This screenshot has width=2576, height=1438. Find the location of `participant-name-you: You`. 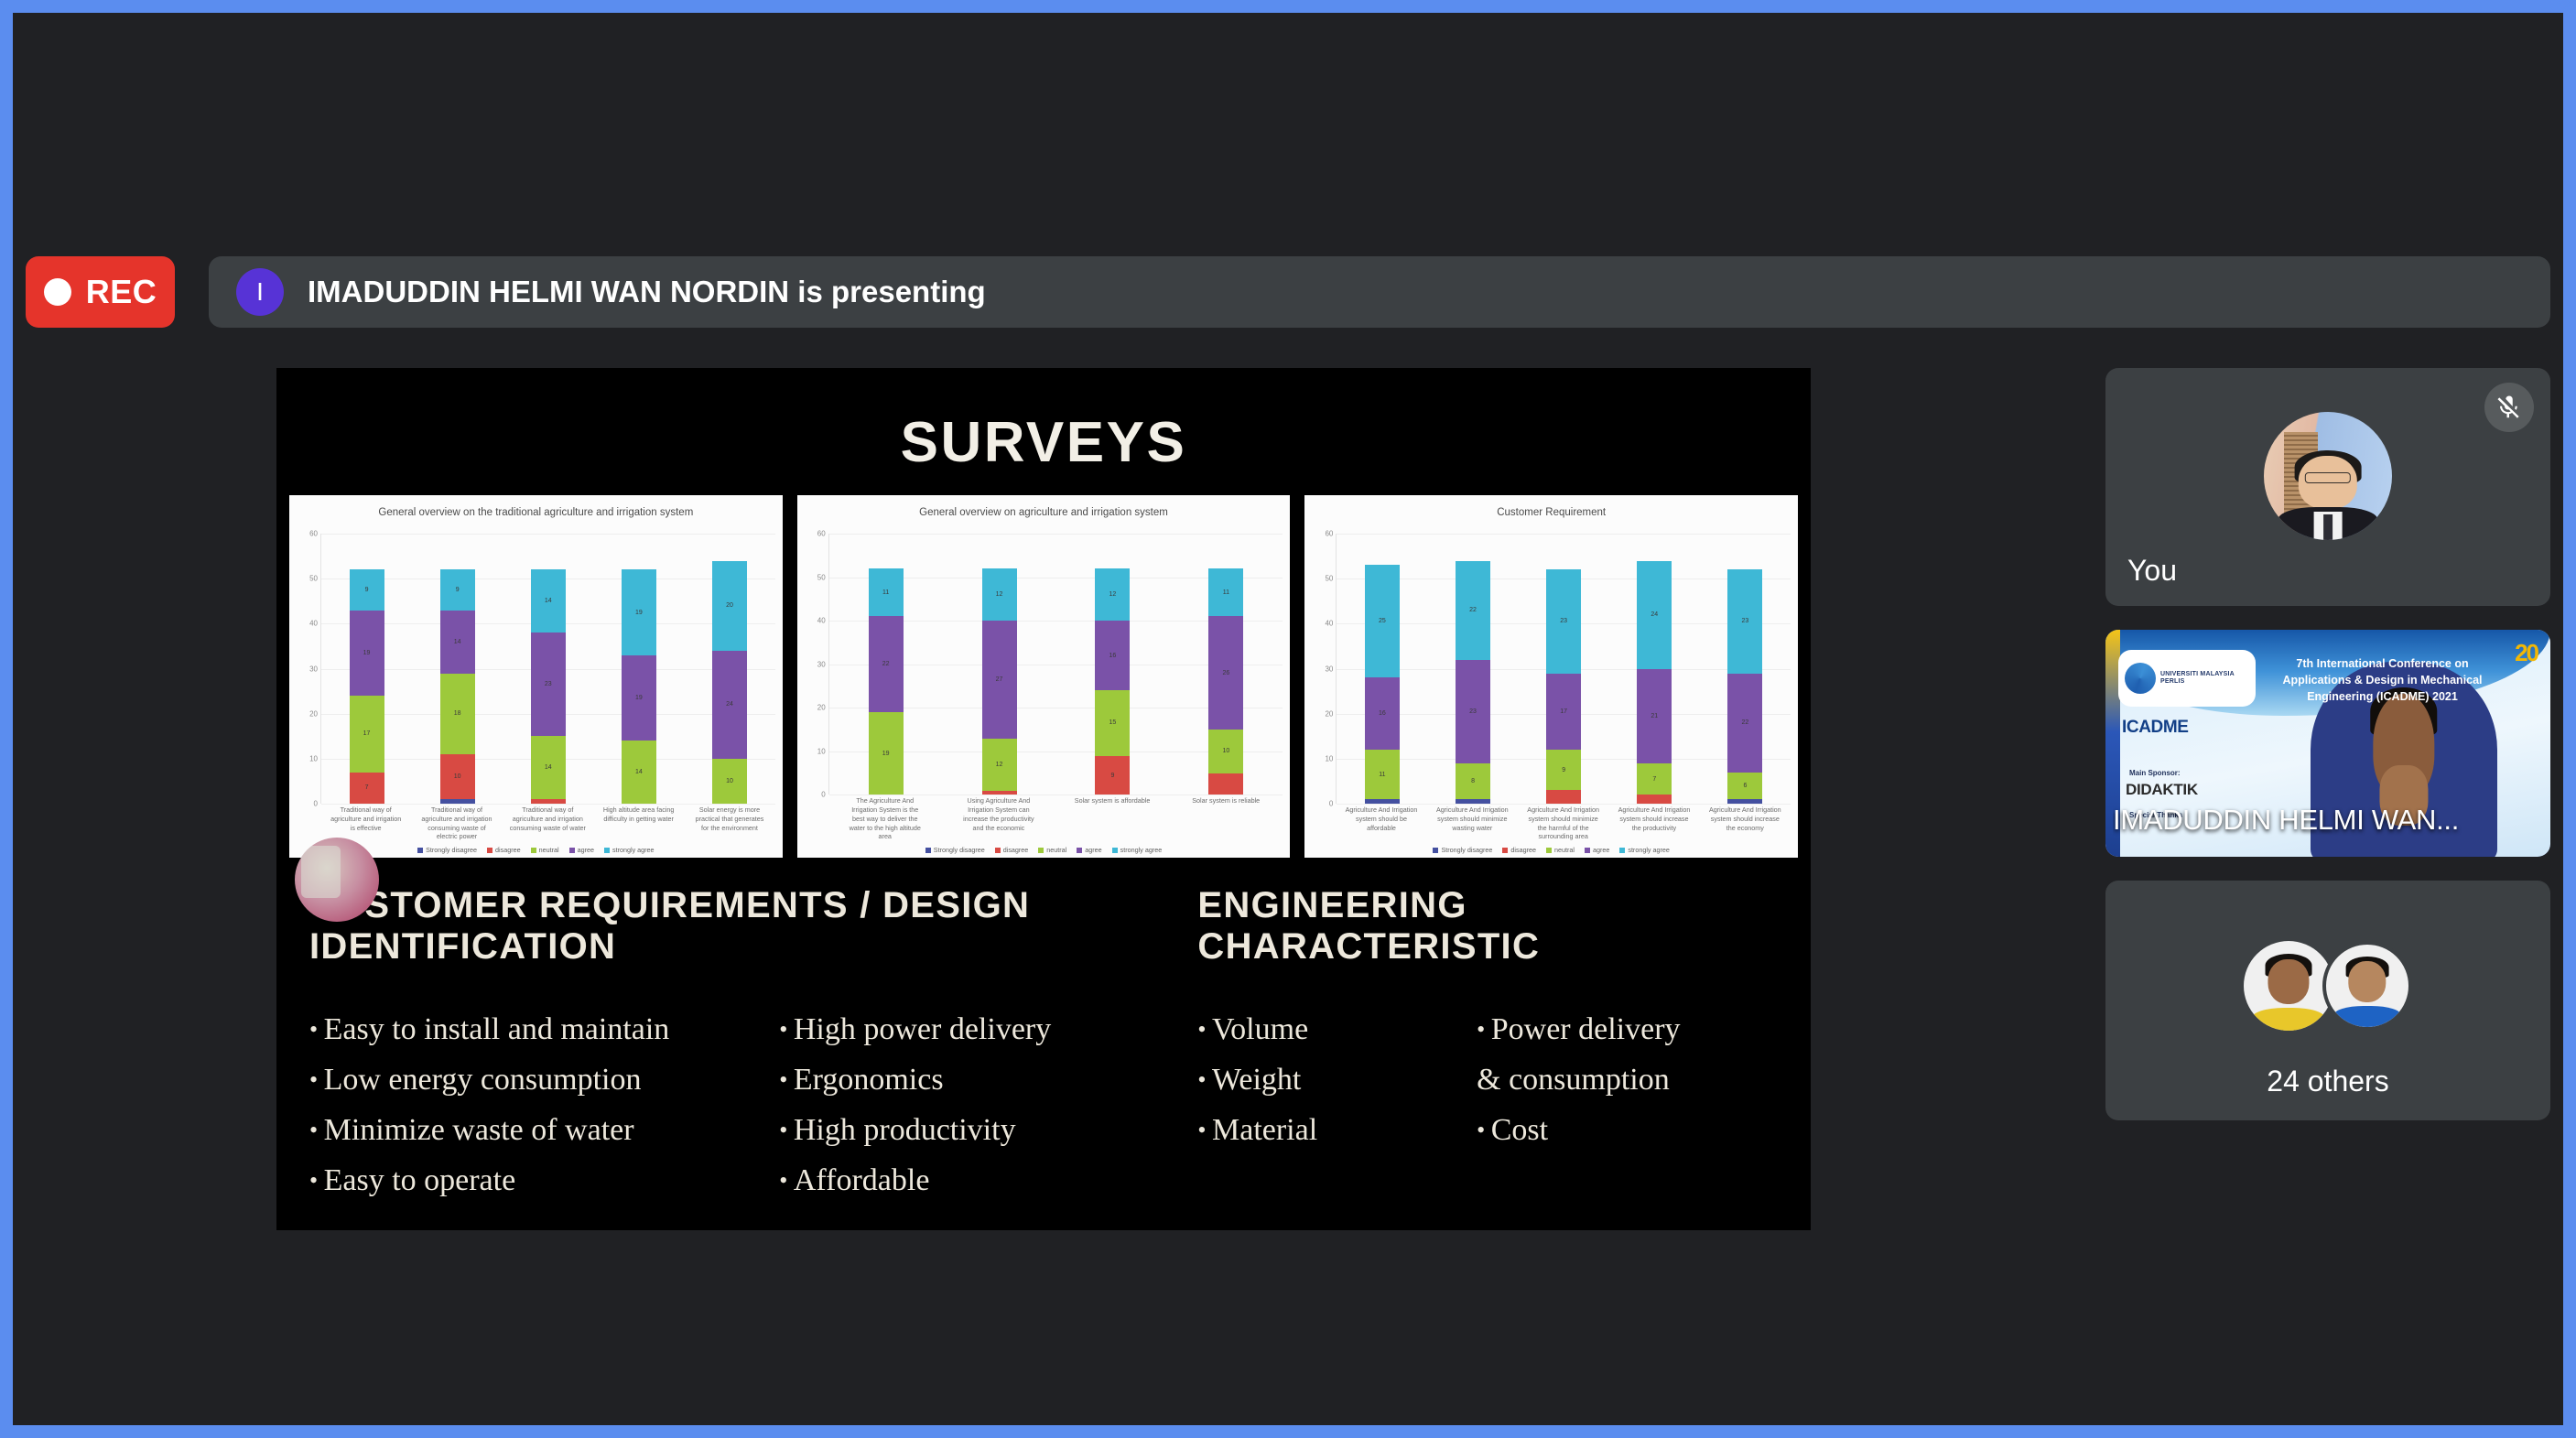

participant-name-you: You is located at coordinates (2152, 570).